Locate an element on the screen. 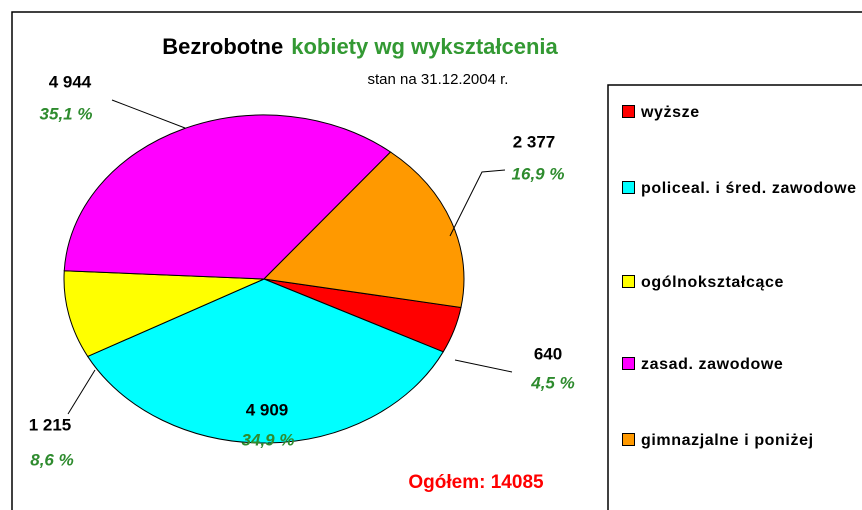  legend-label: ogólnokształcące is located at coordinates (712, 282).